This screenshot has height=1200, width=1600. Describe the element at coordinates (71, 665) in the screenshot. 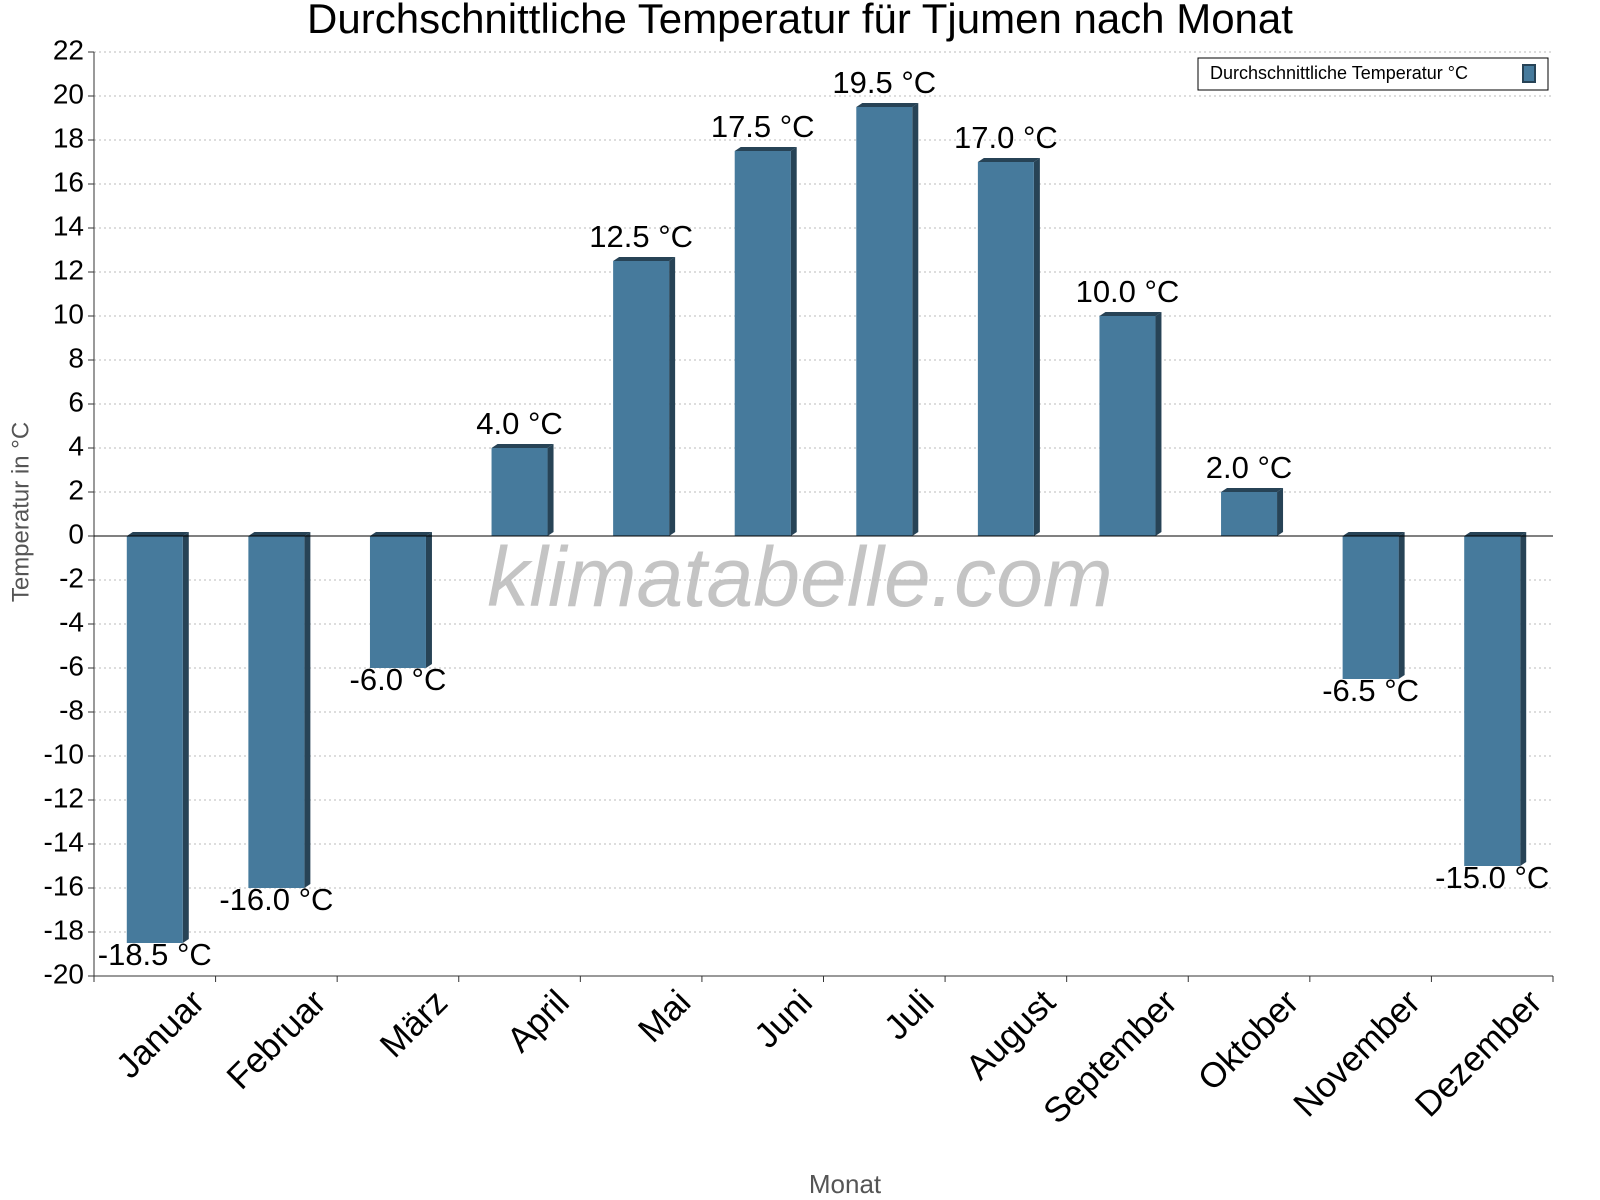

I see `y-tick-label: -6` at that location.